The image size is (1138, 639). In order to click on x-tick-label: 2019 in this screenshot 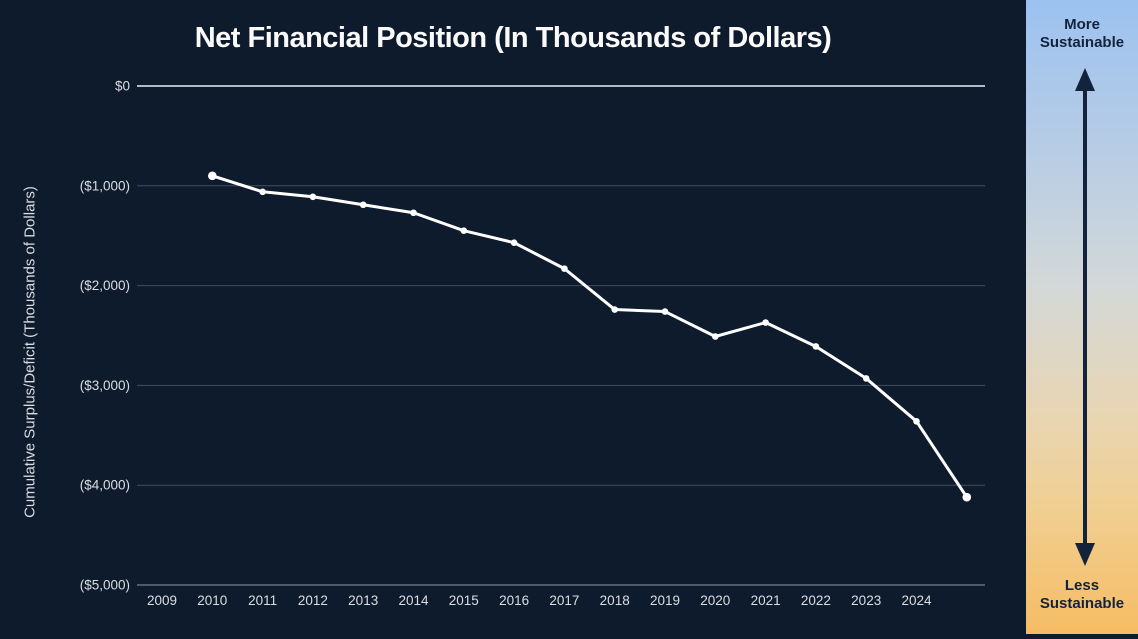, I will do `click(665, 600)`.